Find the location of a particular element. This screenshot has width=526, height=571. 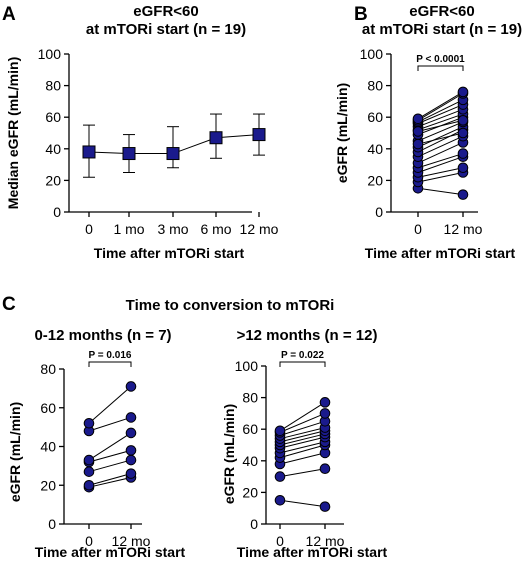

panel-letter-a: A is located at coordinates (9, 14).